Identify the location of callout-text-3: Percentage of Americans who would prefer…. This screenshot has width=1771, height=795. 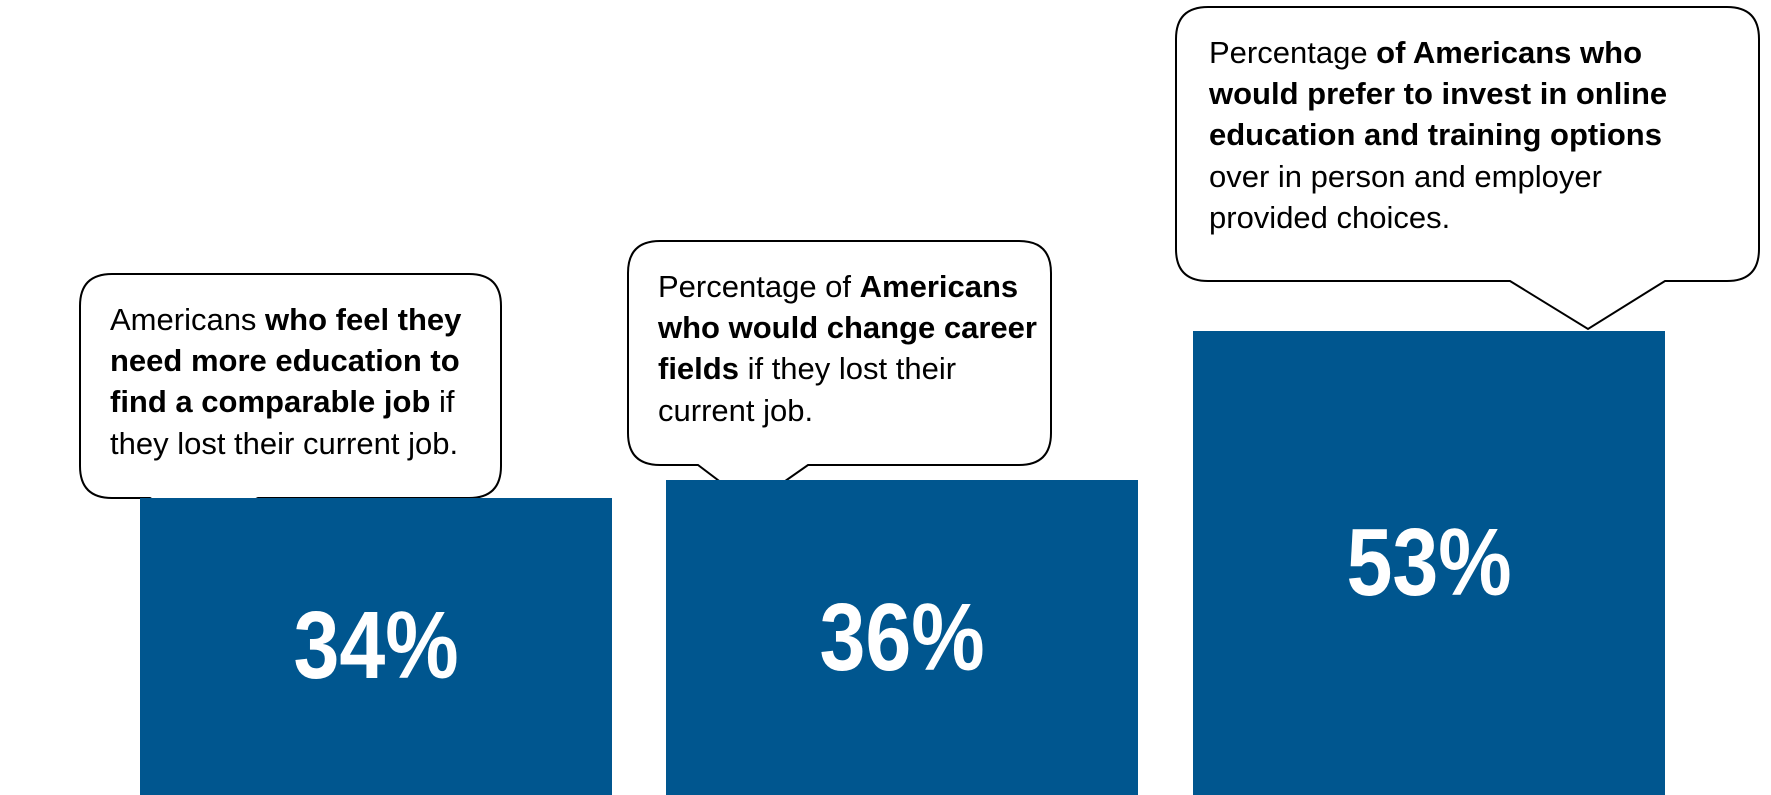
(1469, 135).